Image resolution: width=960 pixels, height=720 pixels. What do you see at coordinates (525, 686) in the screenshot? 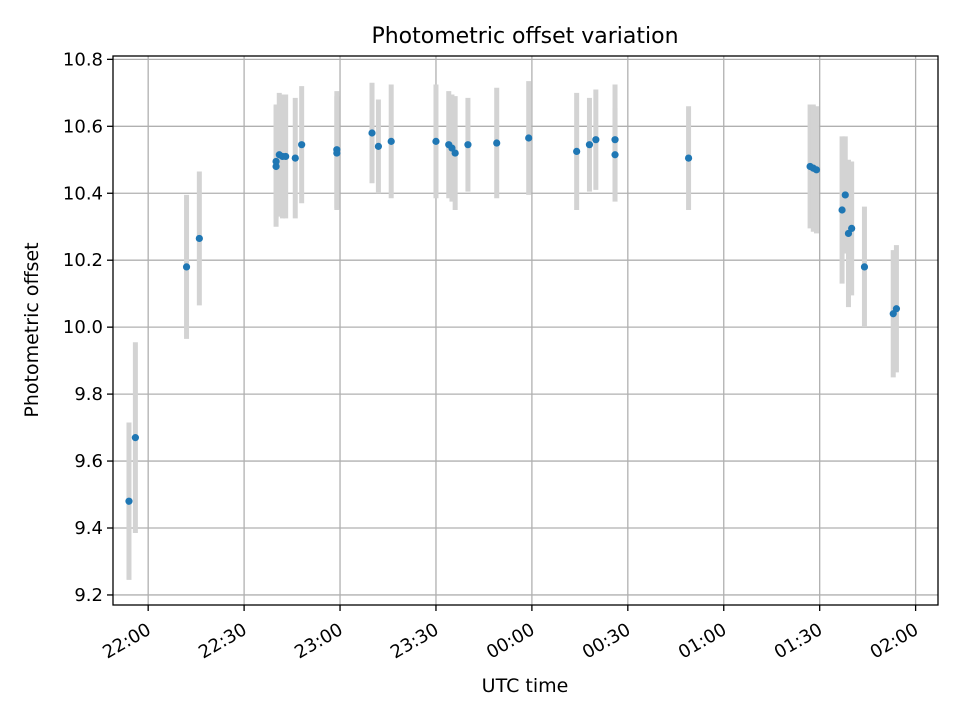
I see `x-axis-label: UTC time` at bounding box center [525, 686].